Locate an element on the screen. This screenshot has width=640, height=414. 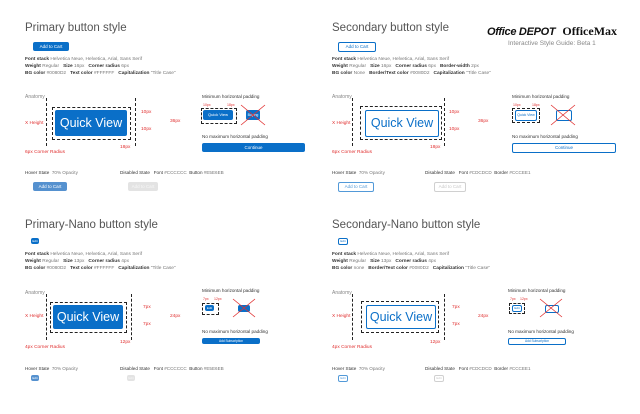
primary-nano-corner-label: 4px Corner Radius is located at coordinates (45, 347).